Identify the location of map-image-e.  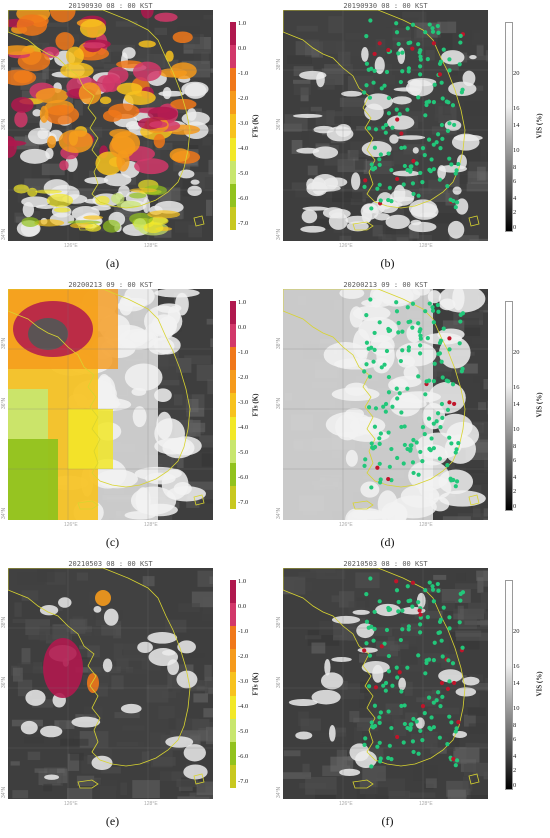
(110, 683).